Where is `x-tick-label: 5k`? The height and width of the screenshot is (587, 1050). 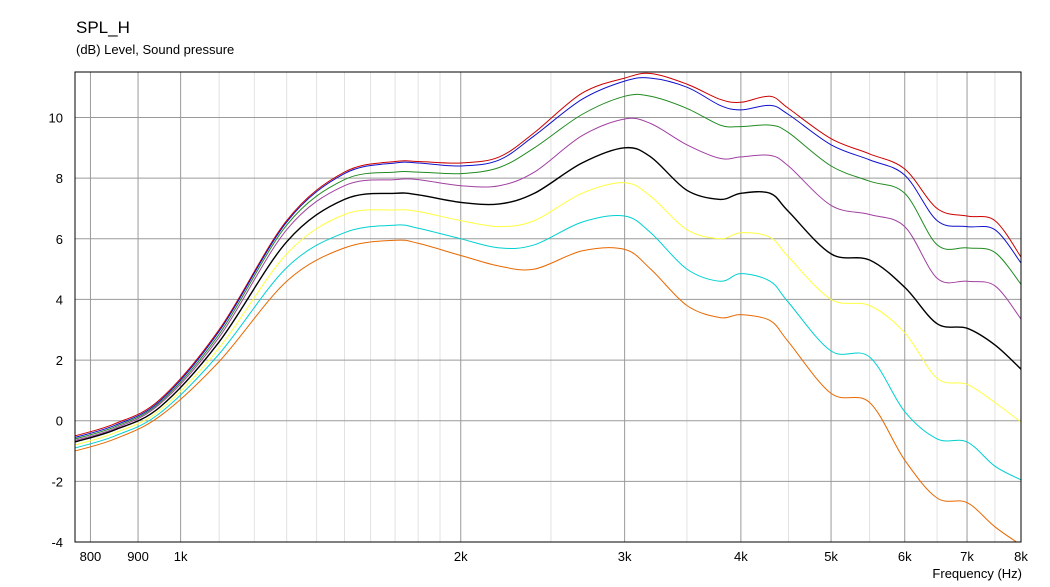
x-tick-label: 5k is located at coordinates (831, 556).